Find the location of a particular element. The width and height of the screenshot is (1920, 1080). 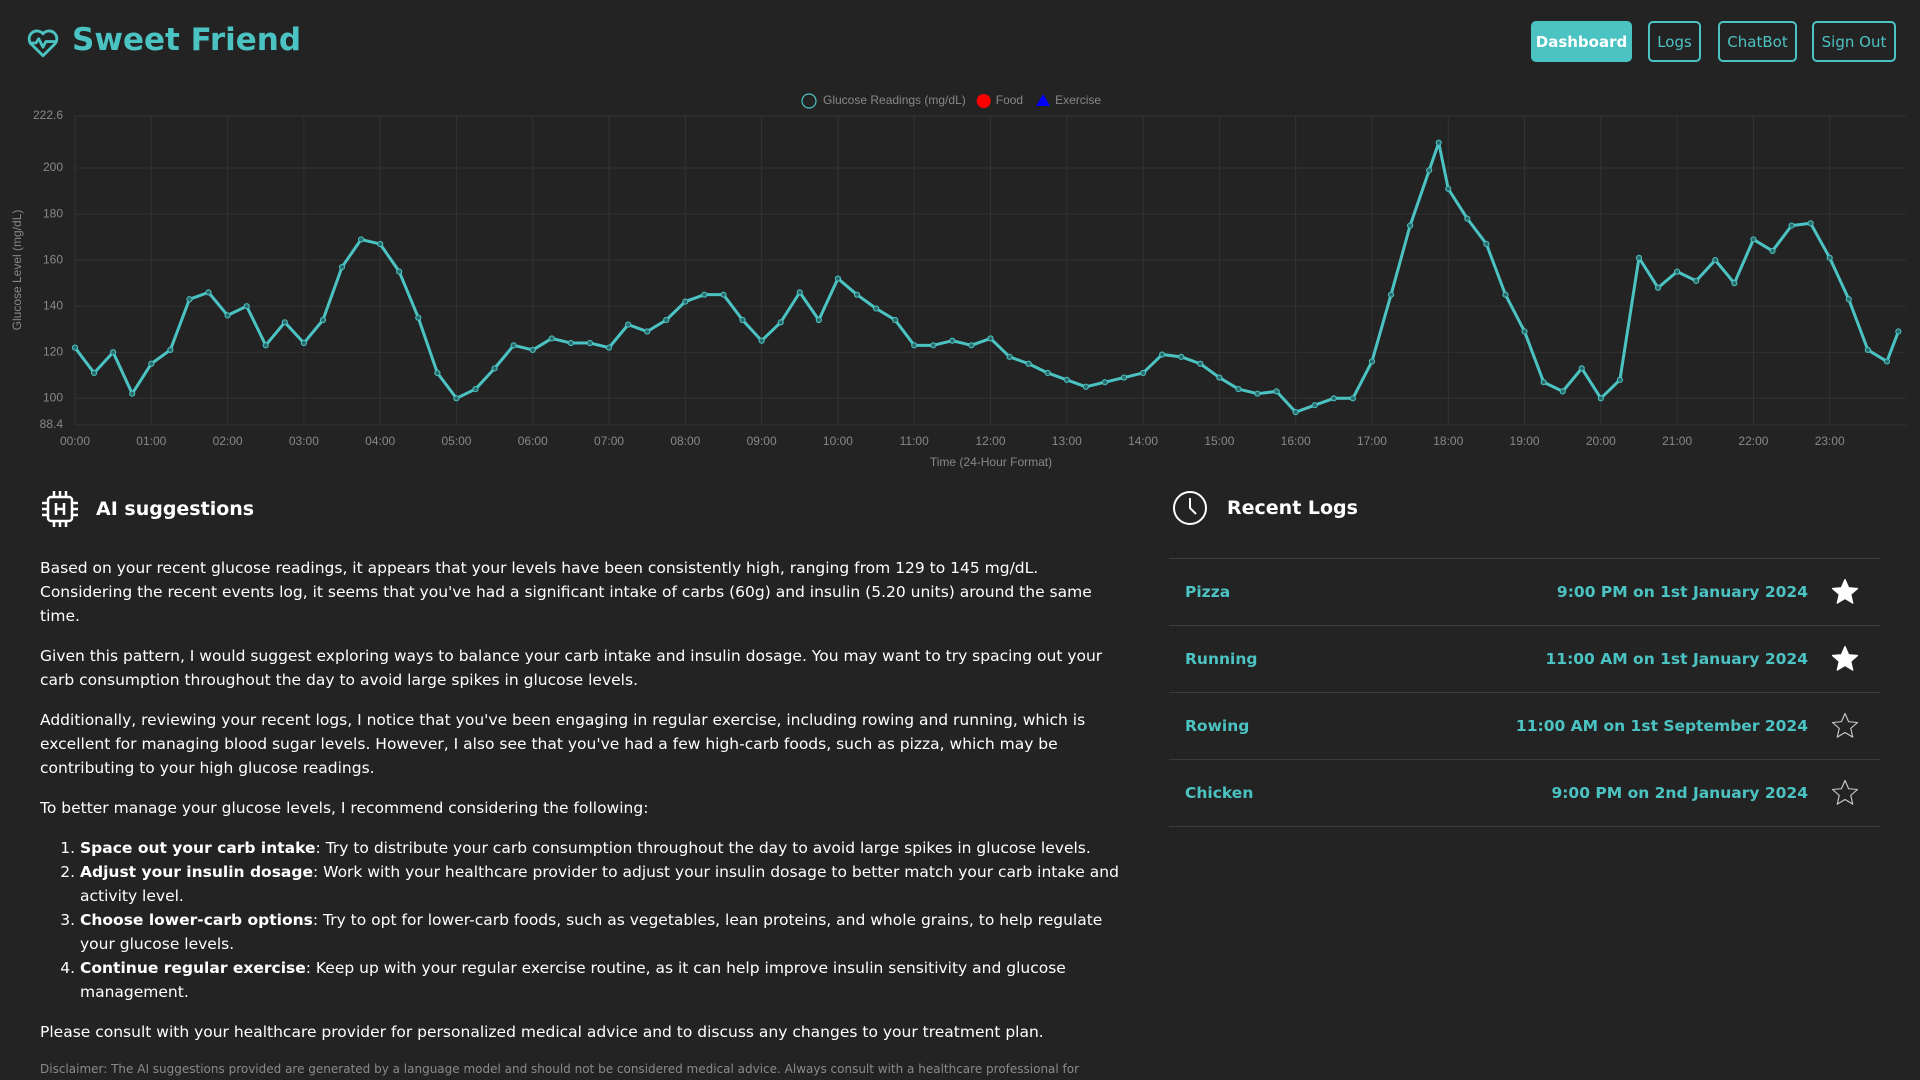

nav-button: Sign Out is located at coordinates (1854, 41).